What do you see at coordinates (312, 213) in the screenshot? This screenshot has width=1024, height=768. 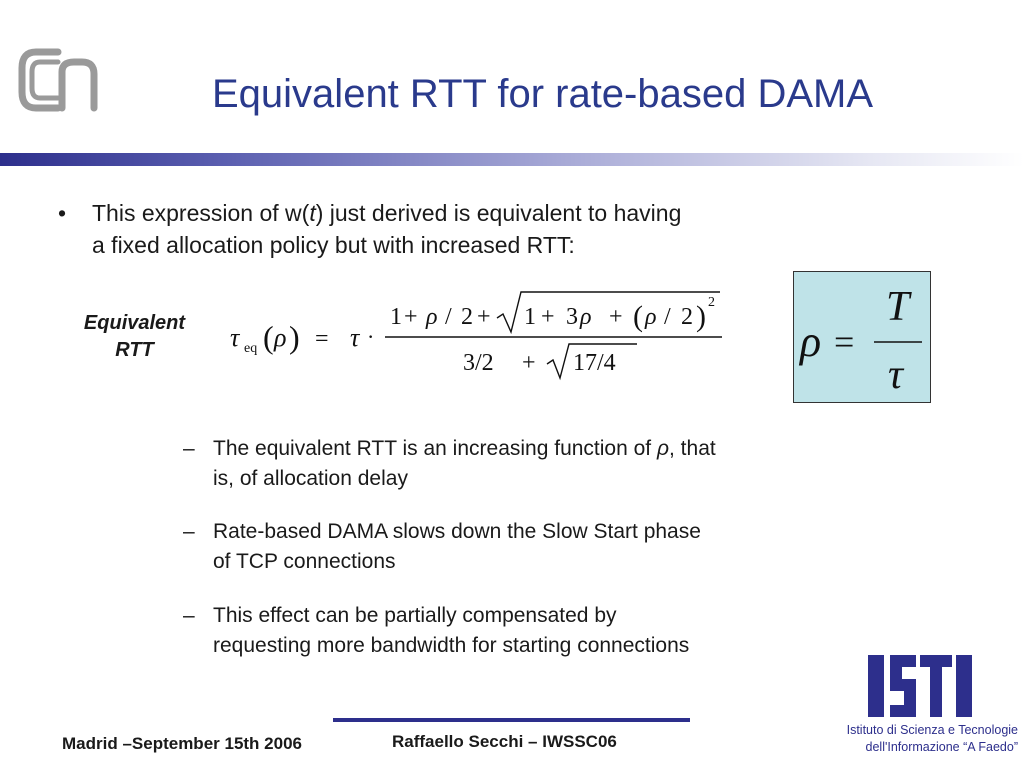 I see `bullet-text-var-t: t` at bounding box center [312, 213].